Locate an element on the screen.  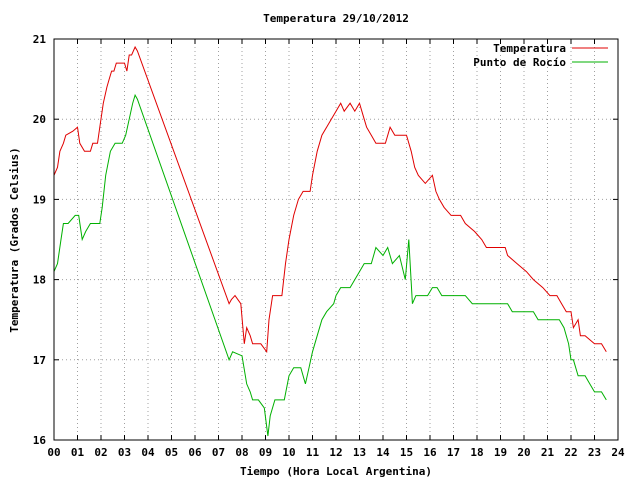
x-tick-label: 12 is located at coordinates (335, 452).